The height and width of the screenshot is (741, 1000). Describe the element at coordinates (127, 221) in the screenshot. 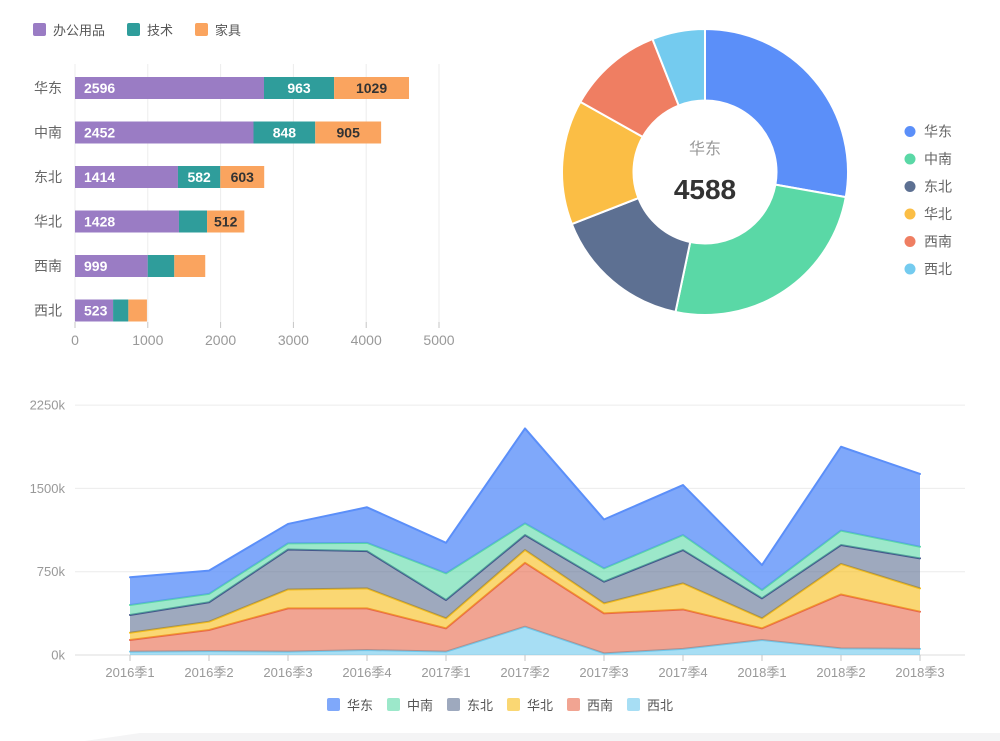

I see `bar-segment-办公用品-华北` at that location.